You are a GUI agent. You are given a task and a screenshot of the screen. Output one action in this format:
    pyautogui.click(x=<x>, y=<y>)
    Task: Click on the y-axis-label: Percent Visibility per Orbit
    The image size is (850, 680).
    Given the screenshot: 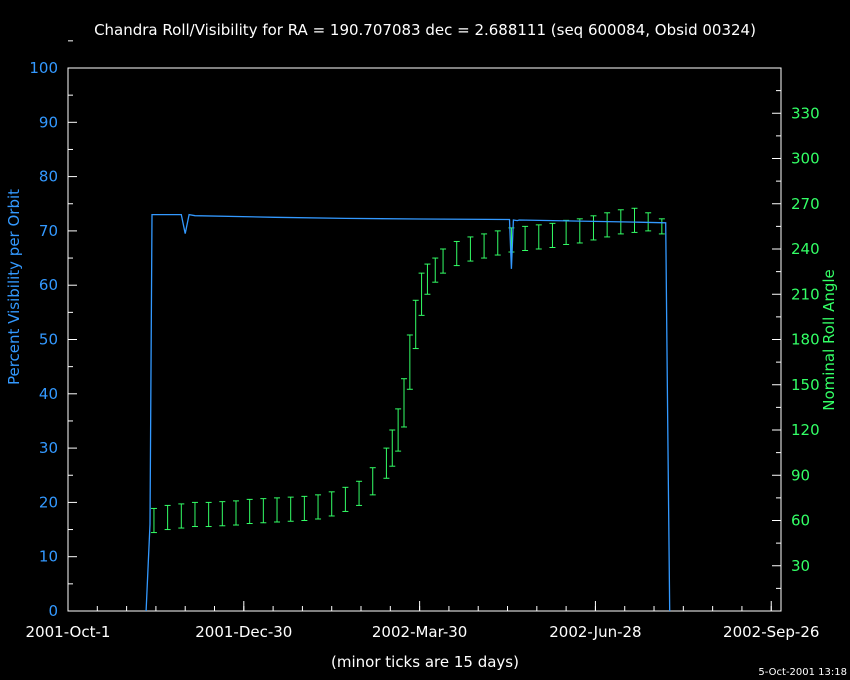 What is the action you would take?
    pyautogui.click(x=14, y=287)
    